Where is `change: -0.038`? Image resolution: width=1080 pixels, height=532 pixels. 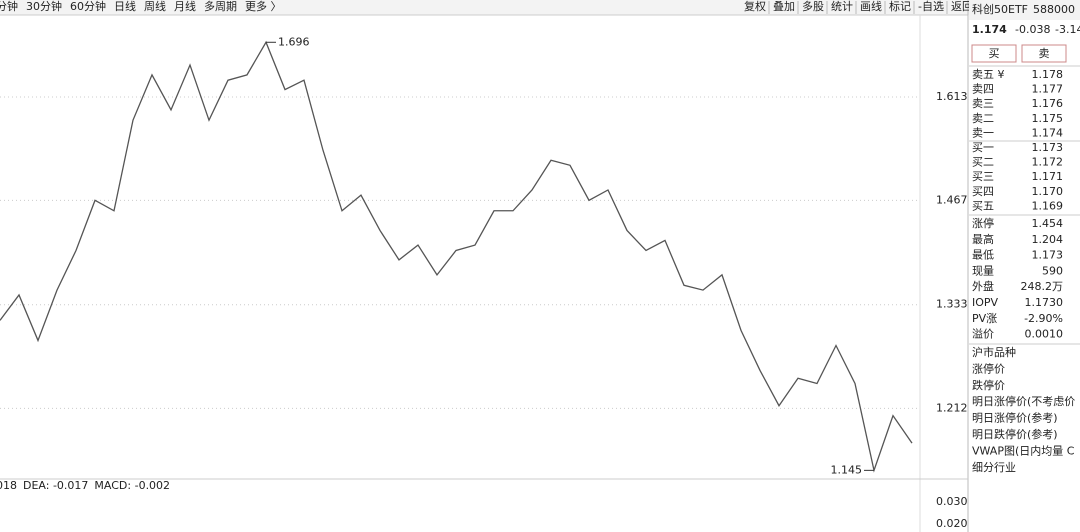
change: -0.038 is located at coordinates (1032, 29).